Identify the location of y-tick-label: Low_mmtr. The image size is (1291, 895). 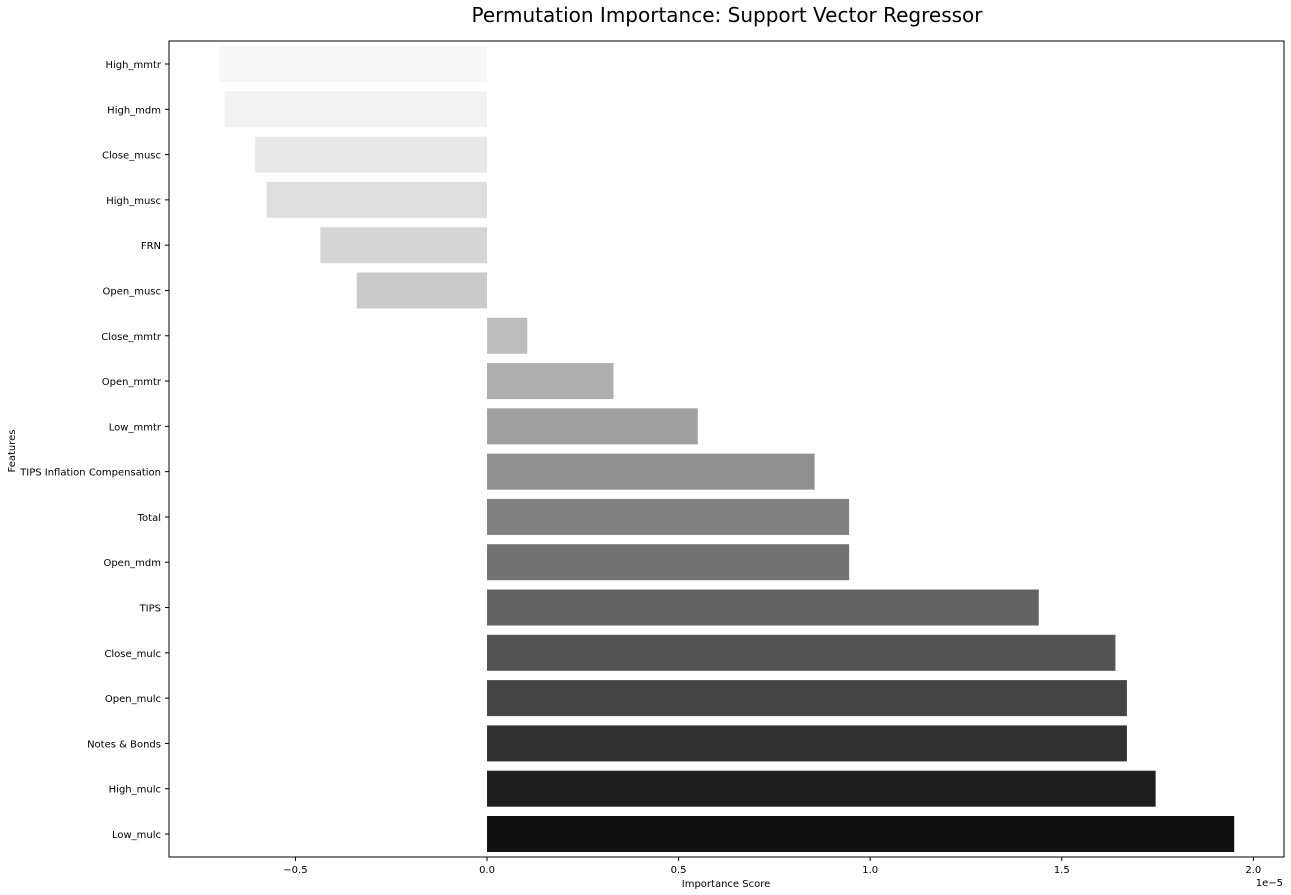
(135, 427).